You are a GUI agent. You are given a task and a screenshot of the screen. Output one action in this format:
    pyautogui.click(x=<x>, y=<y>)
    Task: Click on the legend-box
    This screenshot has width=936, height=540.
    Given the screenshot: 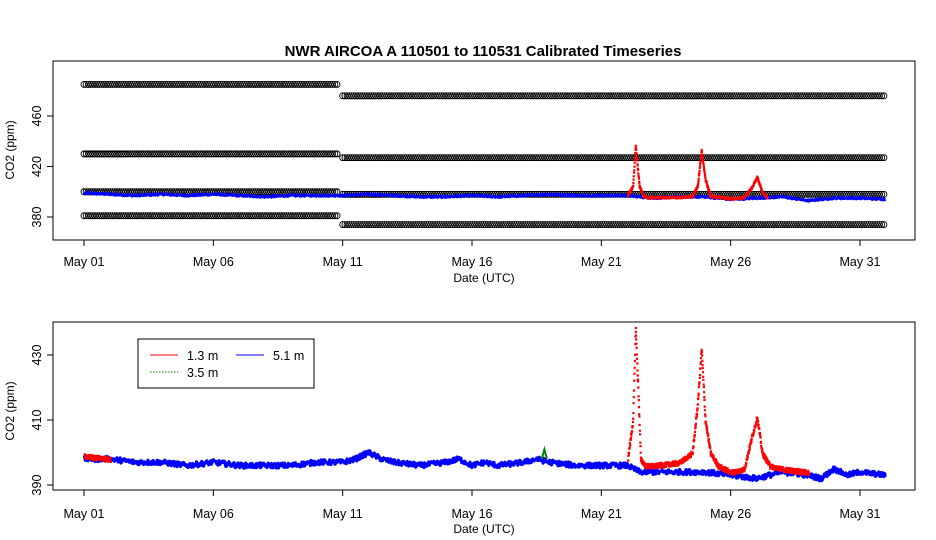 What is the action you would take?
    pyautogui.click(x=226, y=363)
    